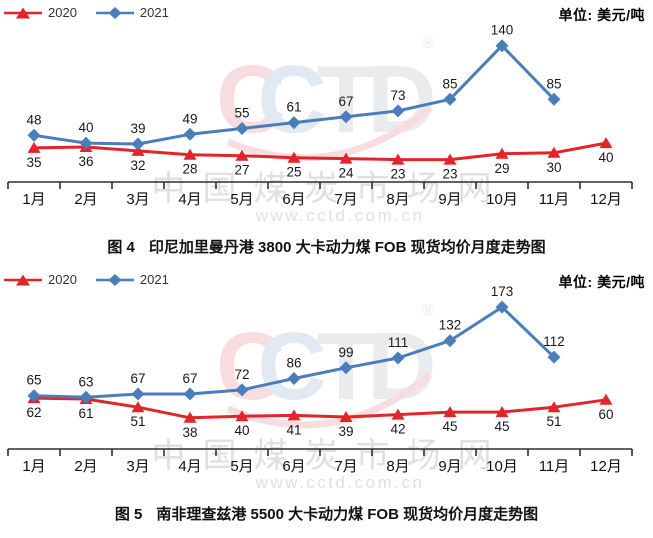 This screenshot has height=538, width=653. Describe the element at coordinates (322, 199) in the screenshot. I see `x-axis-labels: 1月 2月 3月 4月 5月 6月 7月 8月 9月 10月 11月 12月` at that location.